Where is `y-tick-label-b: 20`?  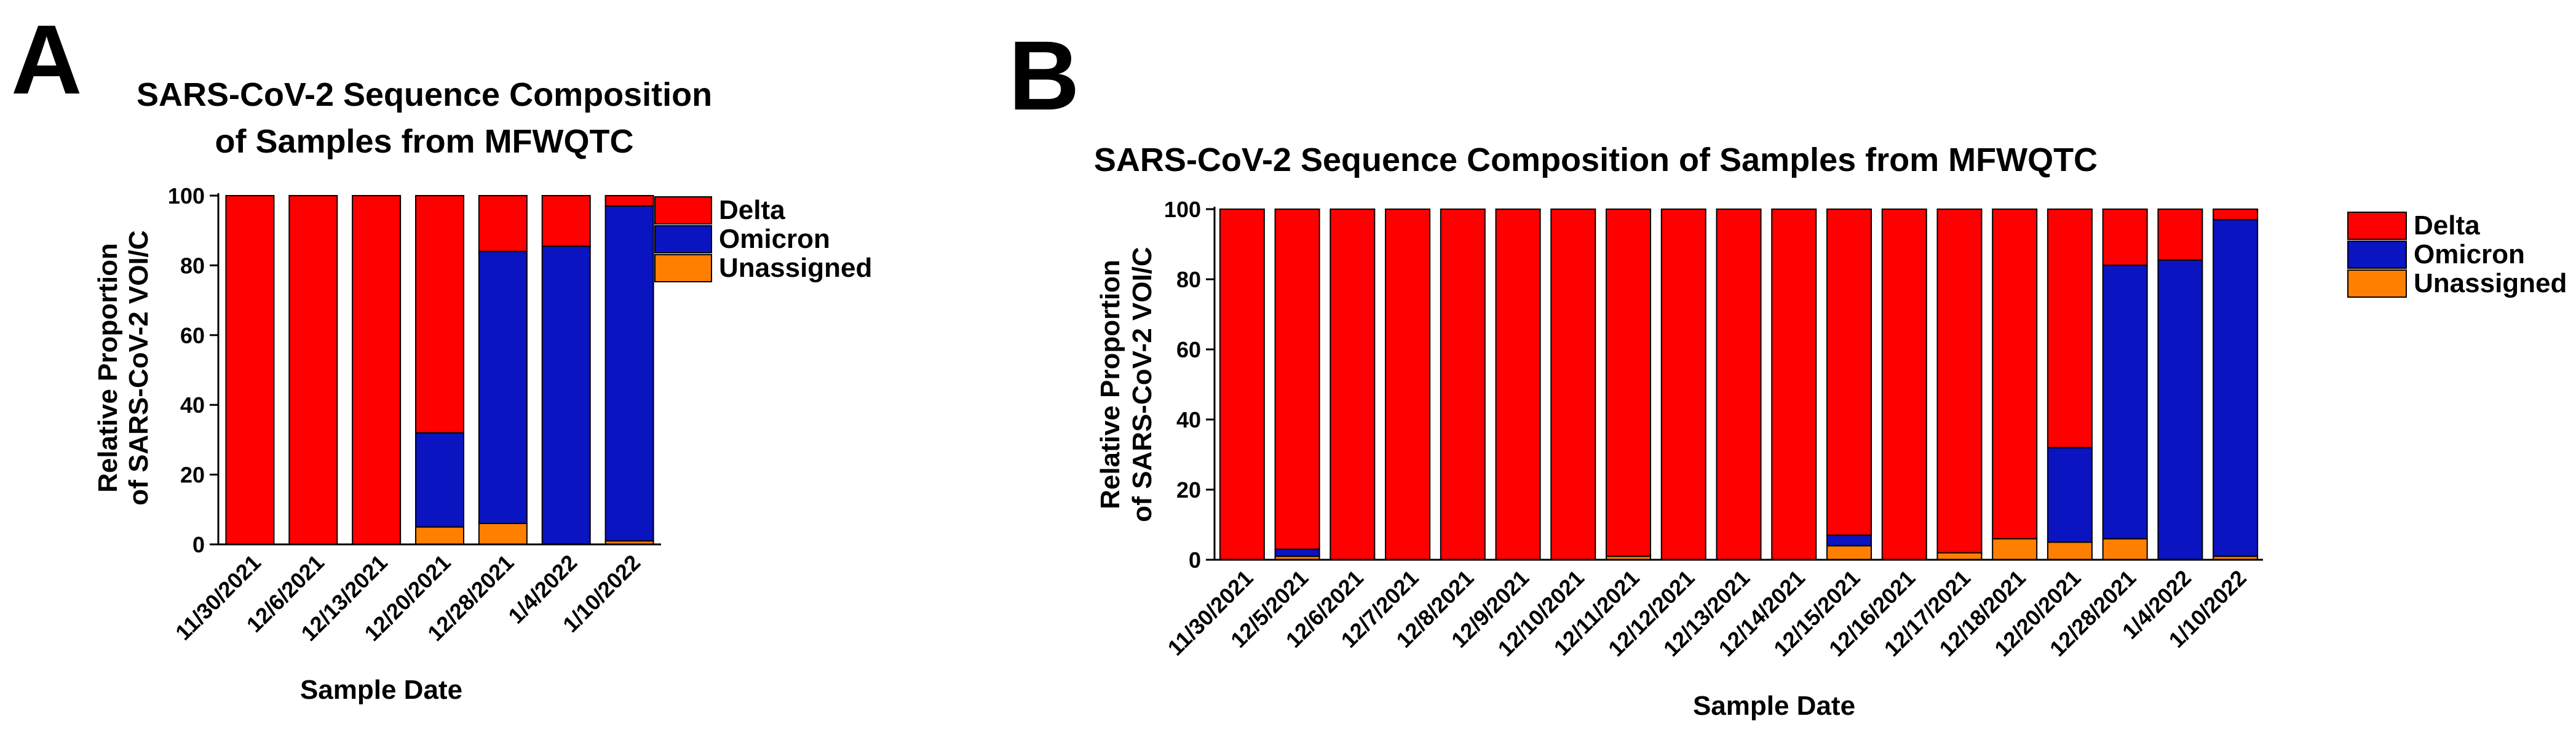 y-tick-label-b: 20 is located at coordinates (1188, 490).